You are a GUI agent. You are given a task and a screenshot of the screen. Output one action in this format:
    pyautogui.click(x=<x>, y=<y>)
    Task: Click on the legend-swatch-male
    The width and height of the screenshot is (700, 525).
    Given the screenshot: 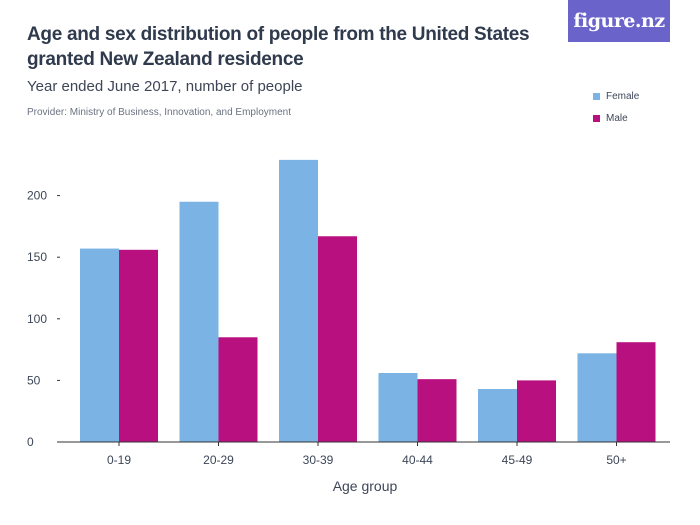 What is the action you would take?
    pyautogui.click(x=596, y=118)
    